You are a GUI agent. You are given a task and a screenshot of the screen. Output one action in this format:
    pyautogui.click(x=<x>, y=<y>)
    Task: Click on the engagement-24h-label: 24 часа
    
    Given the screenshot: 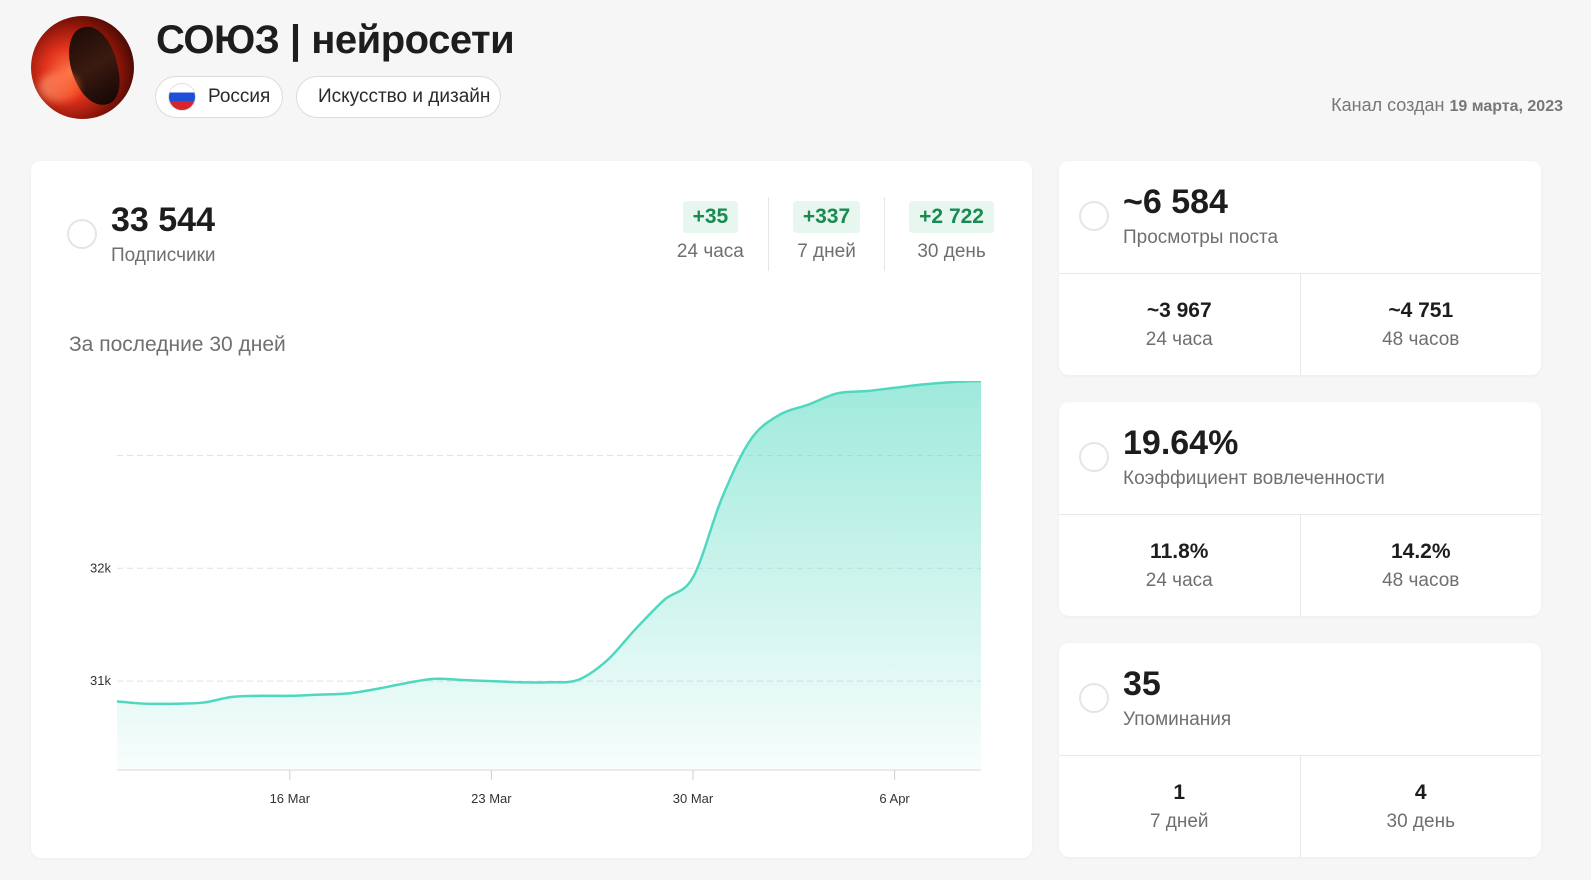 What is the action you would take?
    pyautogui.click(x=1179, y=580)
    